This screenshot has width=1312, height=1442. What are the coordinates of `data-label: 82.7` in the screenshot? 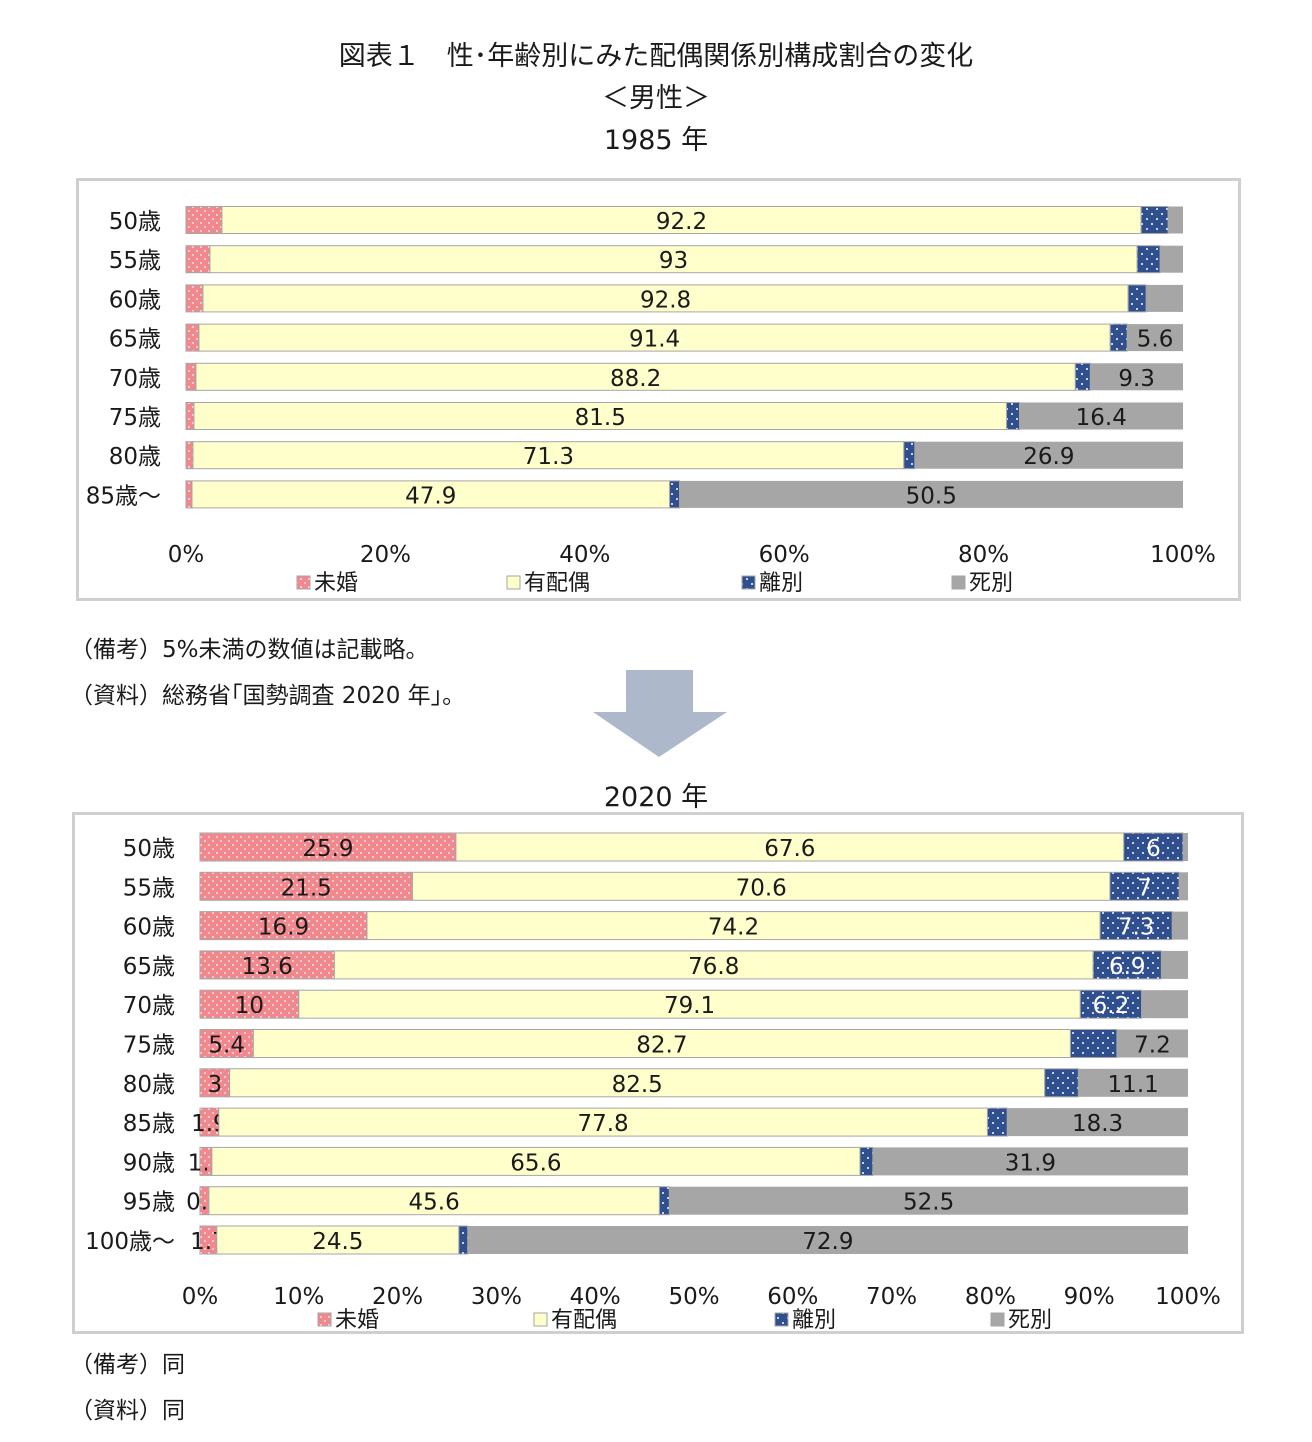 It's located at (661, 1046).